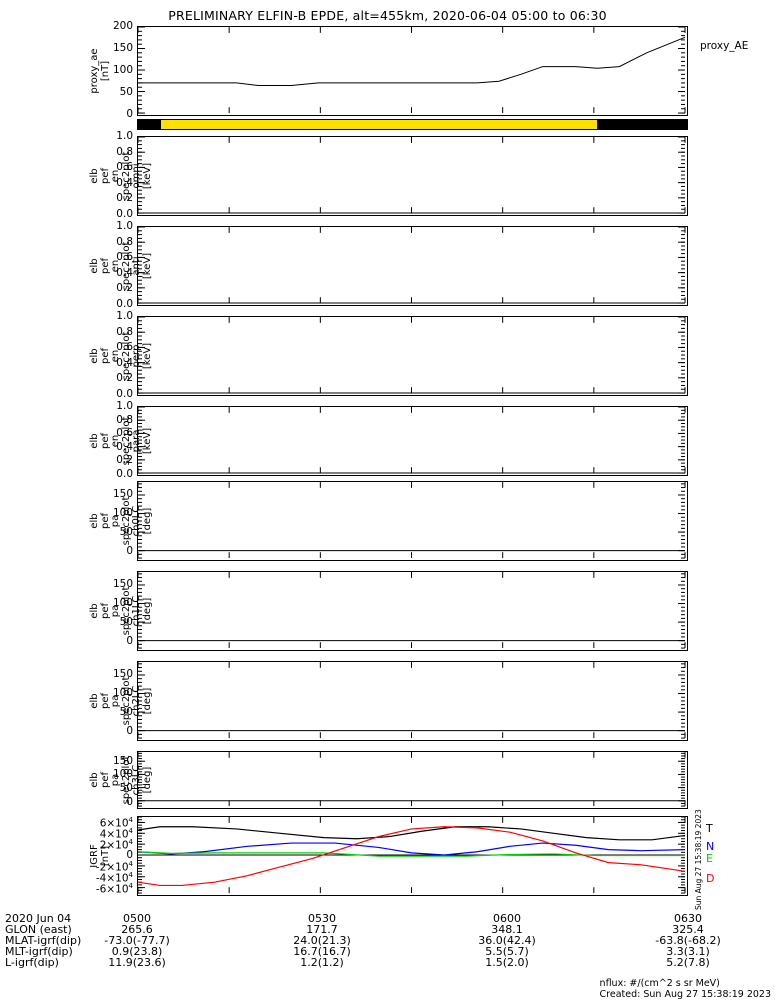 The width and height of the screenshot is (775, 1000). What do you see at coordinates (710, 878) in the screenshot?
I see `igrf-legend-D: D` at bounding box center [710, 878].